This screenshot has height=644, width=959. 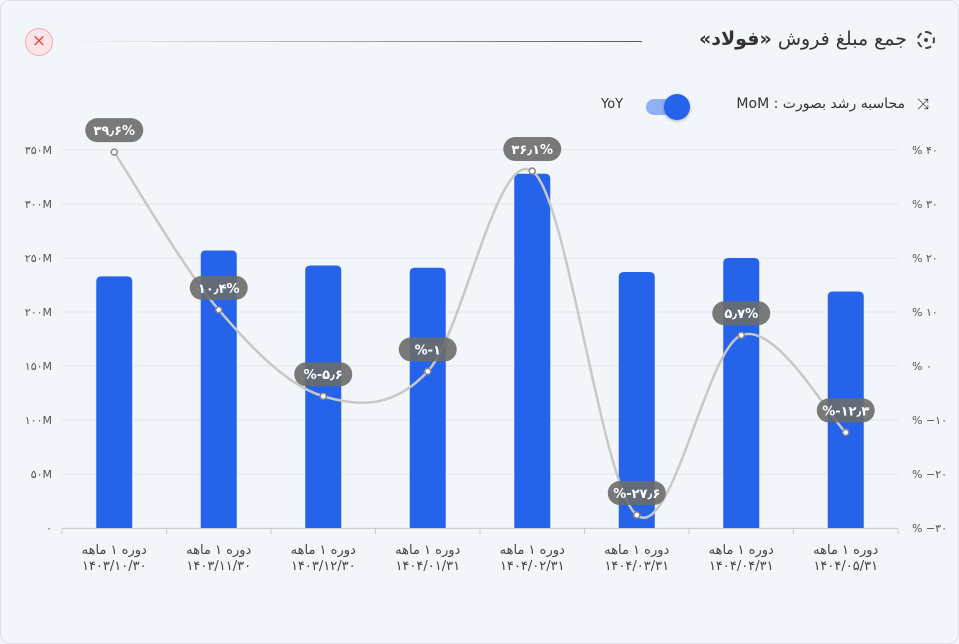 I want to click on growth-label: ۳۹٫۶%, so click(x=114, y=131).